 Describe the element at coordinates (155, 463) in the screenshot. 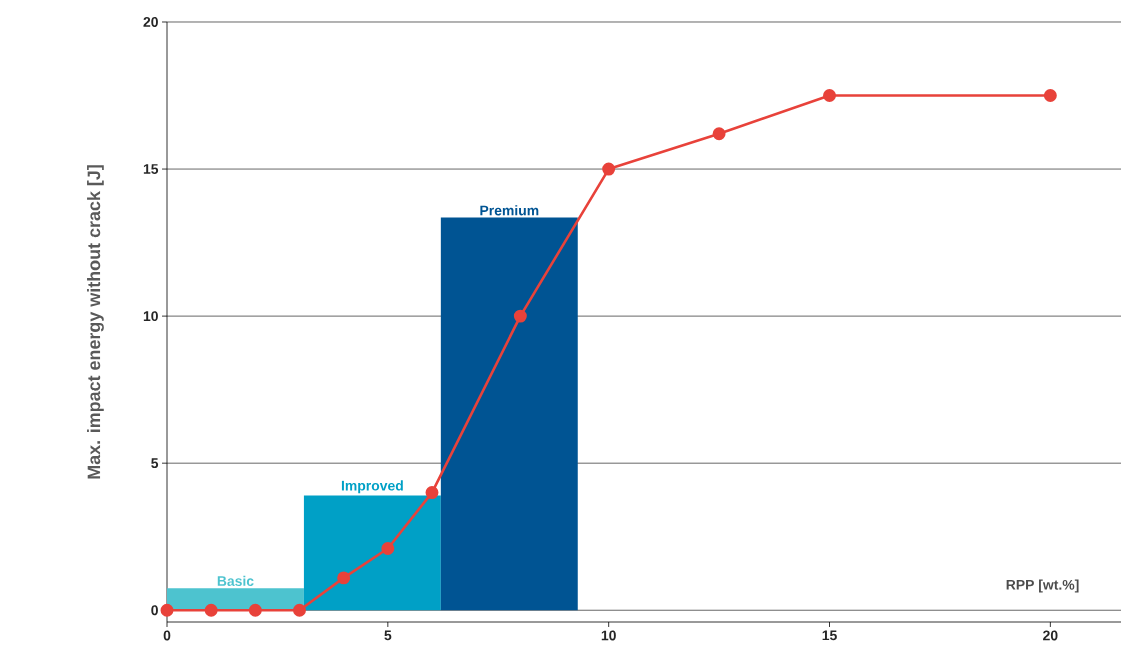

I see `y-tick-label: 5` at that location.